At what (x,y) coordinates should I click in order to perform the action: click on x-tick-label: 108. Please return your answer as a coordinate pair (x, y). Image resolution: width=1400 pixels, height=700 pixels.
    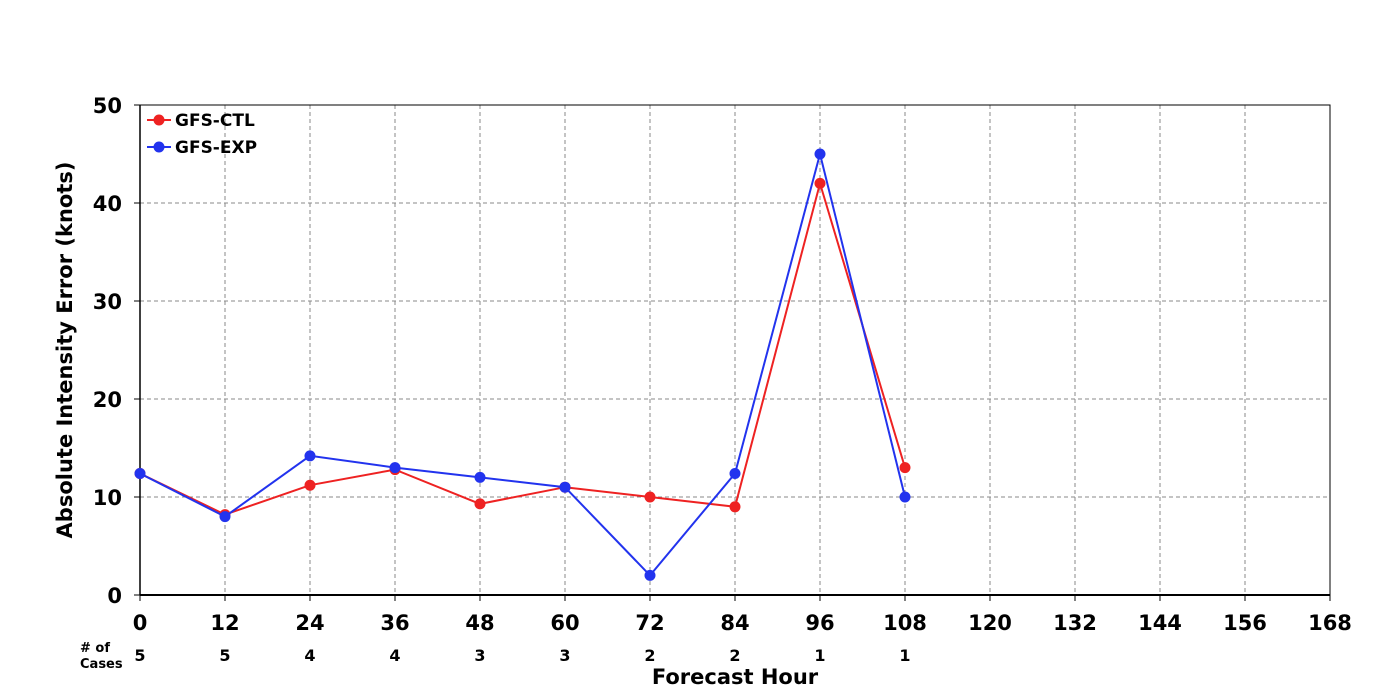
    Looking at the image, I should click on (905, 623).